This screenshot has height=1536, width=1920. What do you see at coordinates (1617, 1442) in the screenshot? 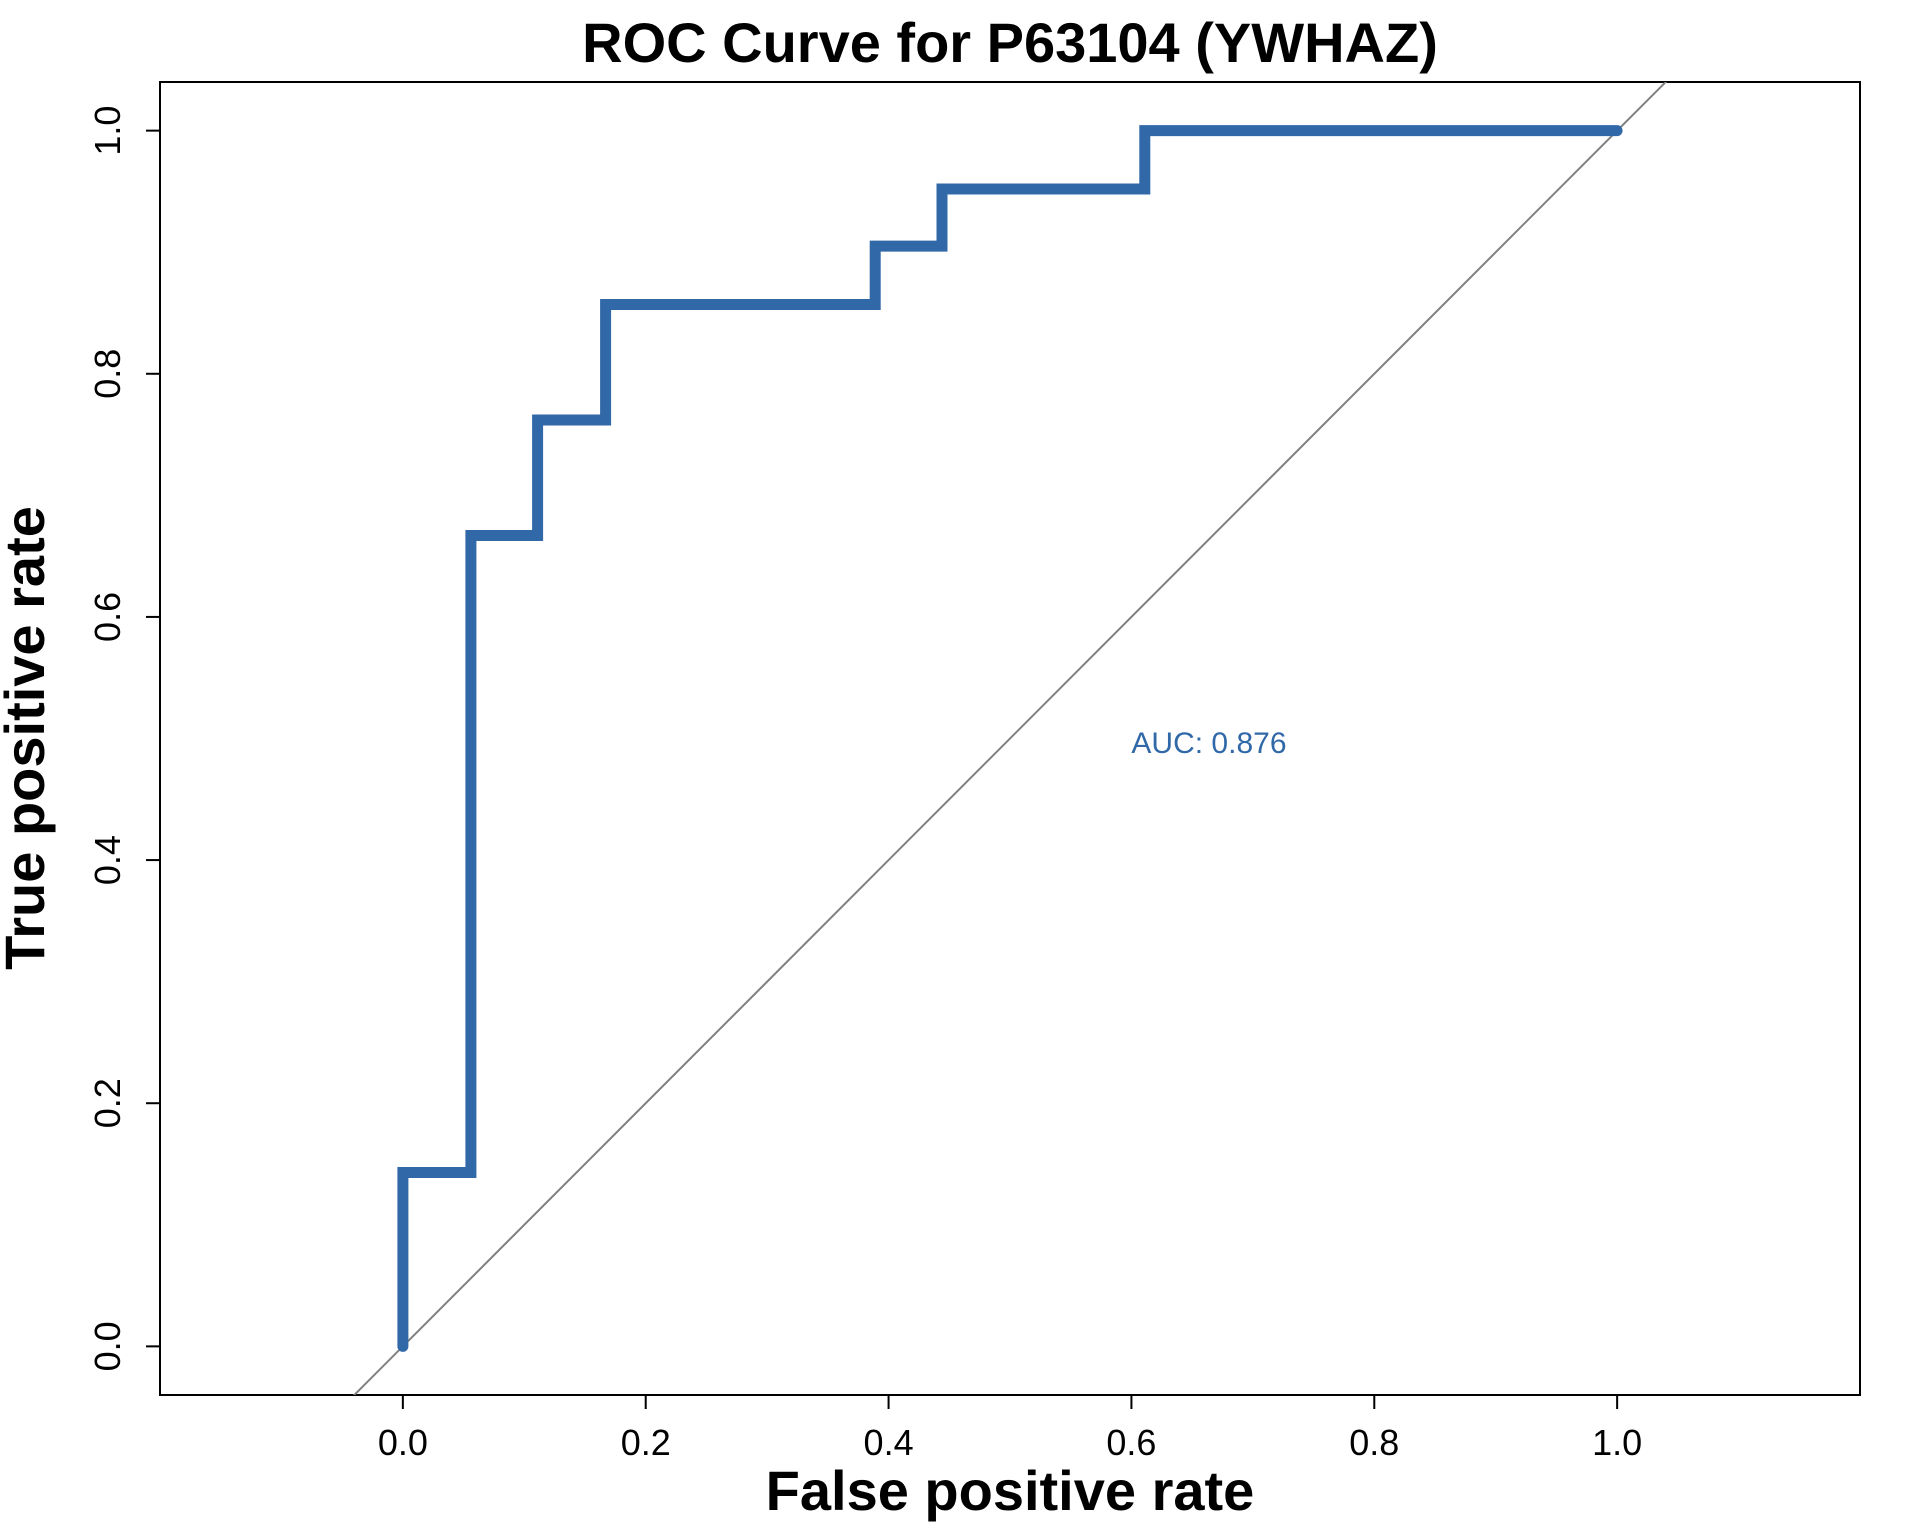
I see `x-tick-label: 1.0` at bounding box center [1617, 1442].